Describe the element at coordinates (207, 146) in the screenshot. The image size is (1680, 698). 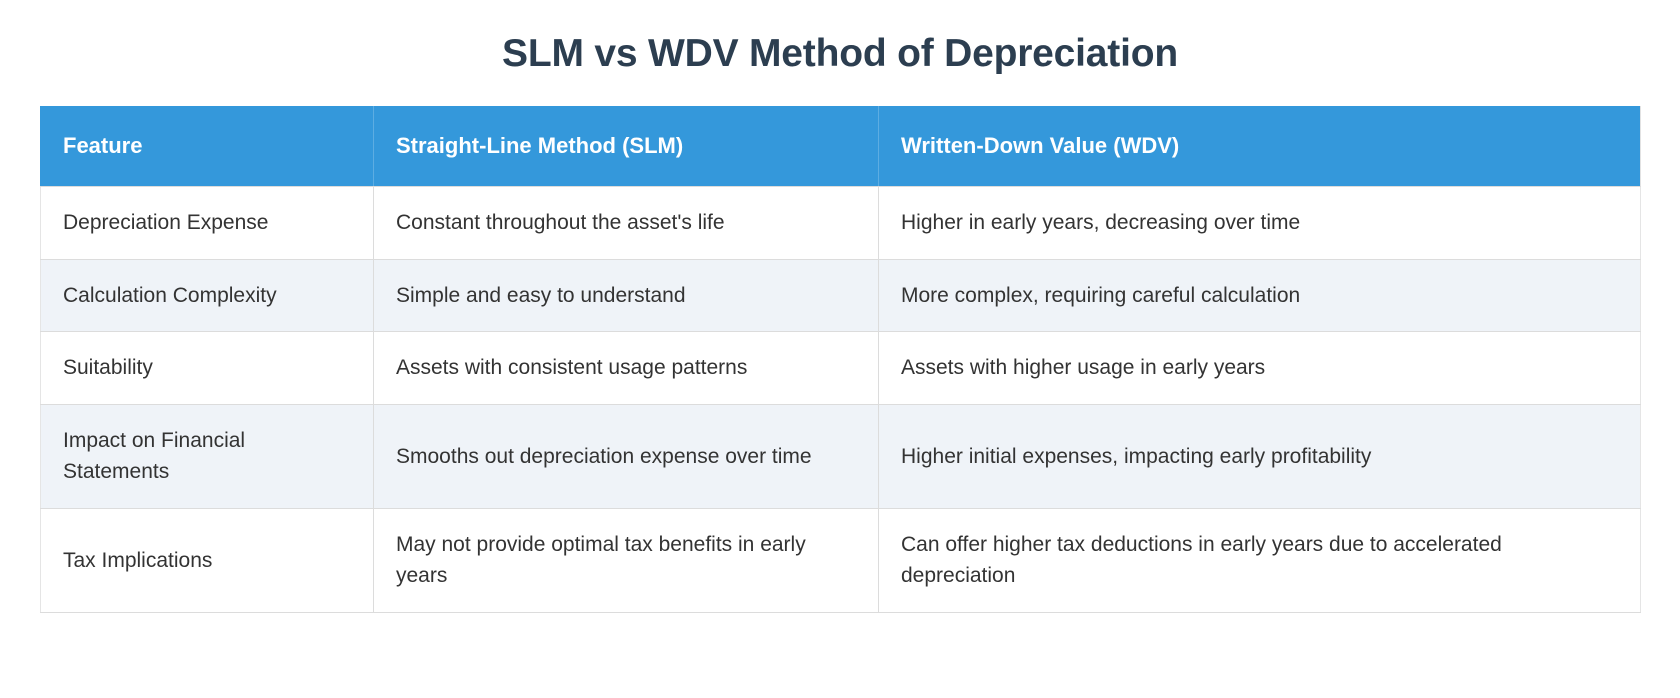
I see `column-header-feature: Feature` at that location.